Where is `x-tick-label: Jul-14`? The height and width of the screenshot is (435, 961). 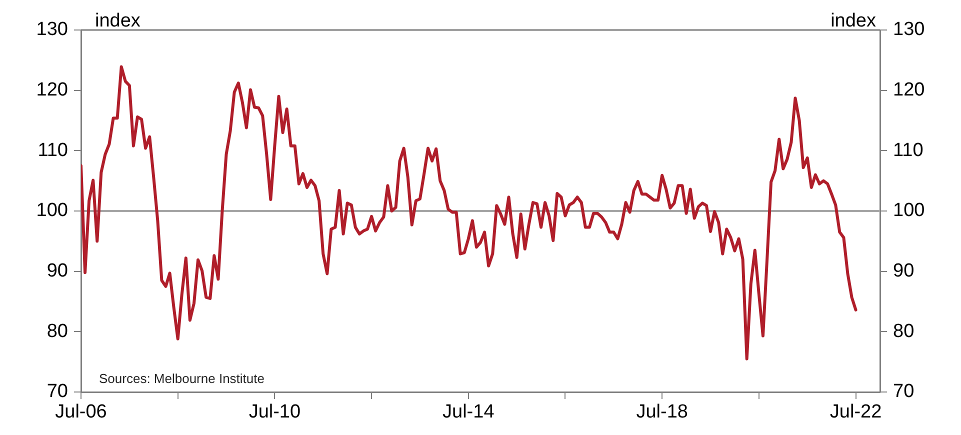 x-tick-label: Jul-14 is located at coordinates (468, 412).